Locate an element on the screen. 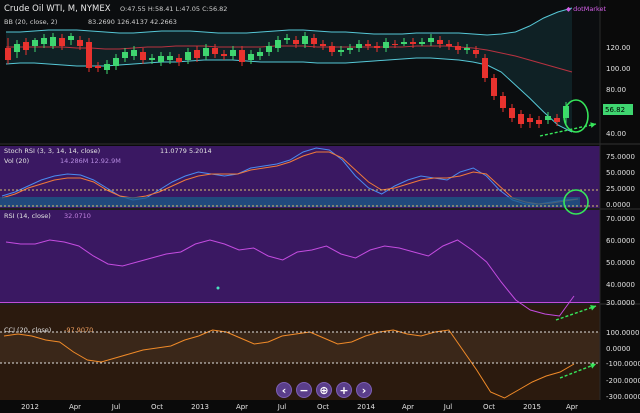  stoch-axis-tick: 25.0000 is located at coordinates (620, 189).